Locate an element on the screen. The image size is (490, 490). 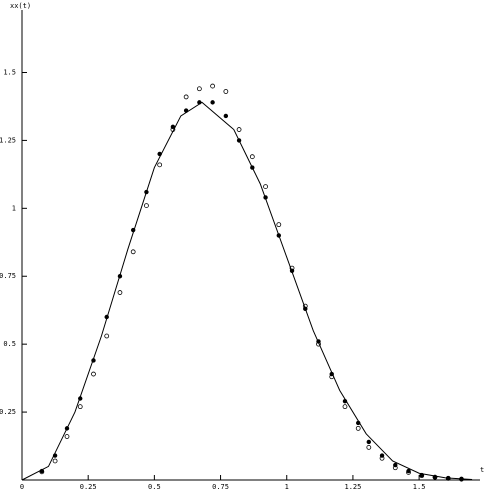
x-tick-label: 1.5 is located at coordinates (419, 486).